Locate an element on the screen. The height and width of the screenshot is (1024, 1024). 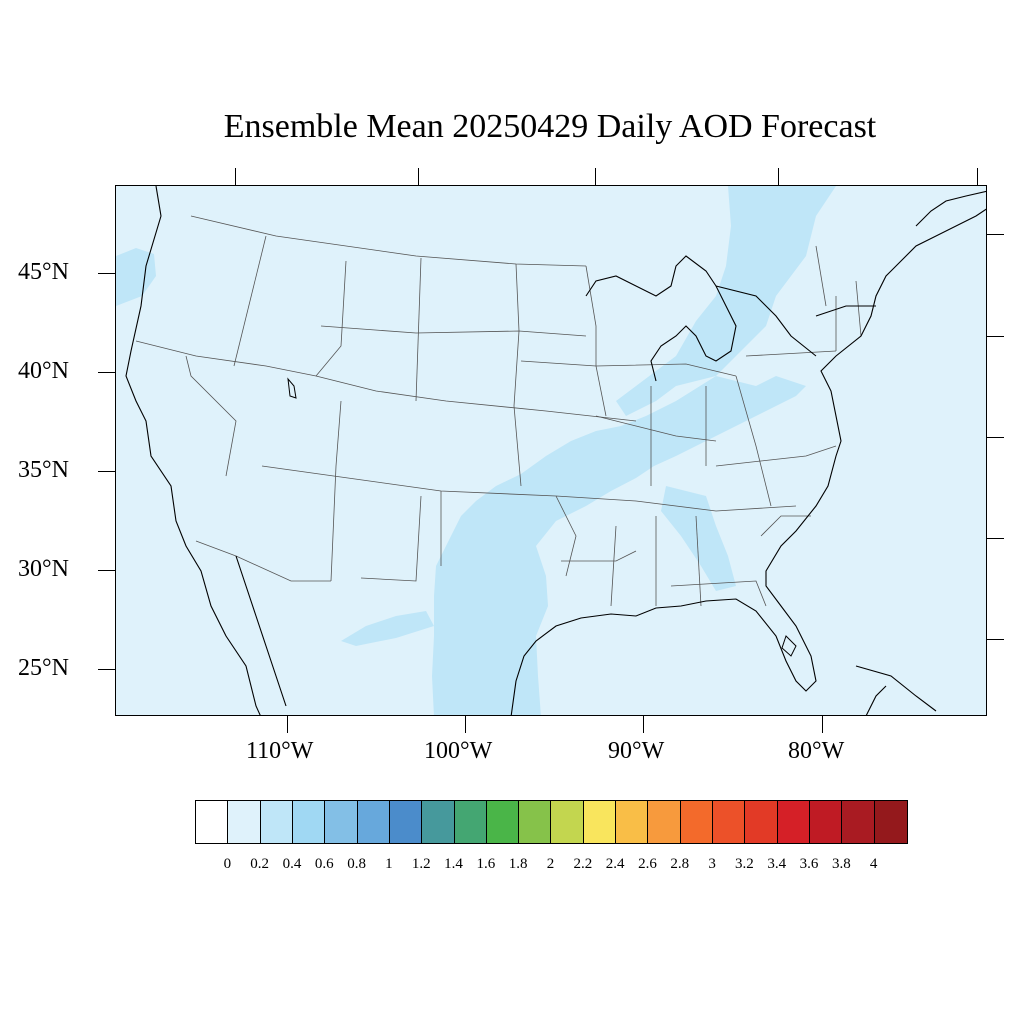
lon-label: 90°W is located at coordinates (636, 751).